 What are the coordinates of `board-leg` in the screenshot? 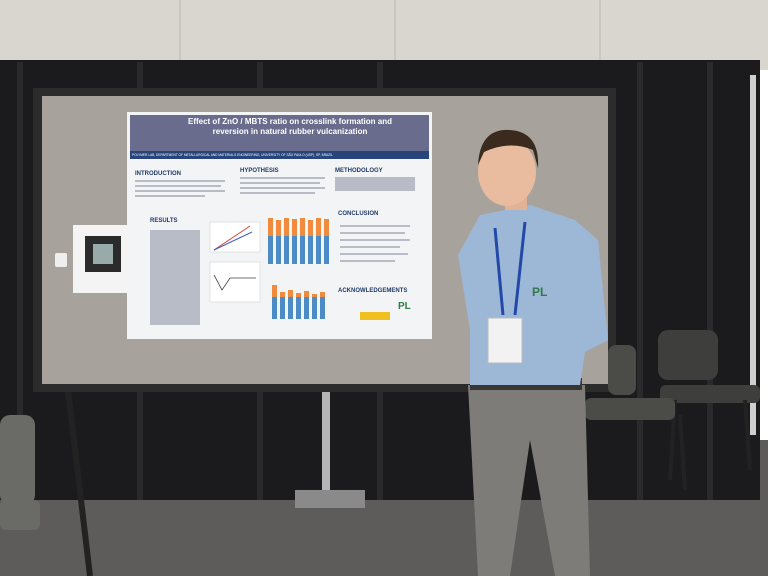 It's located at (79, 482).